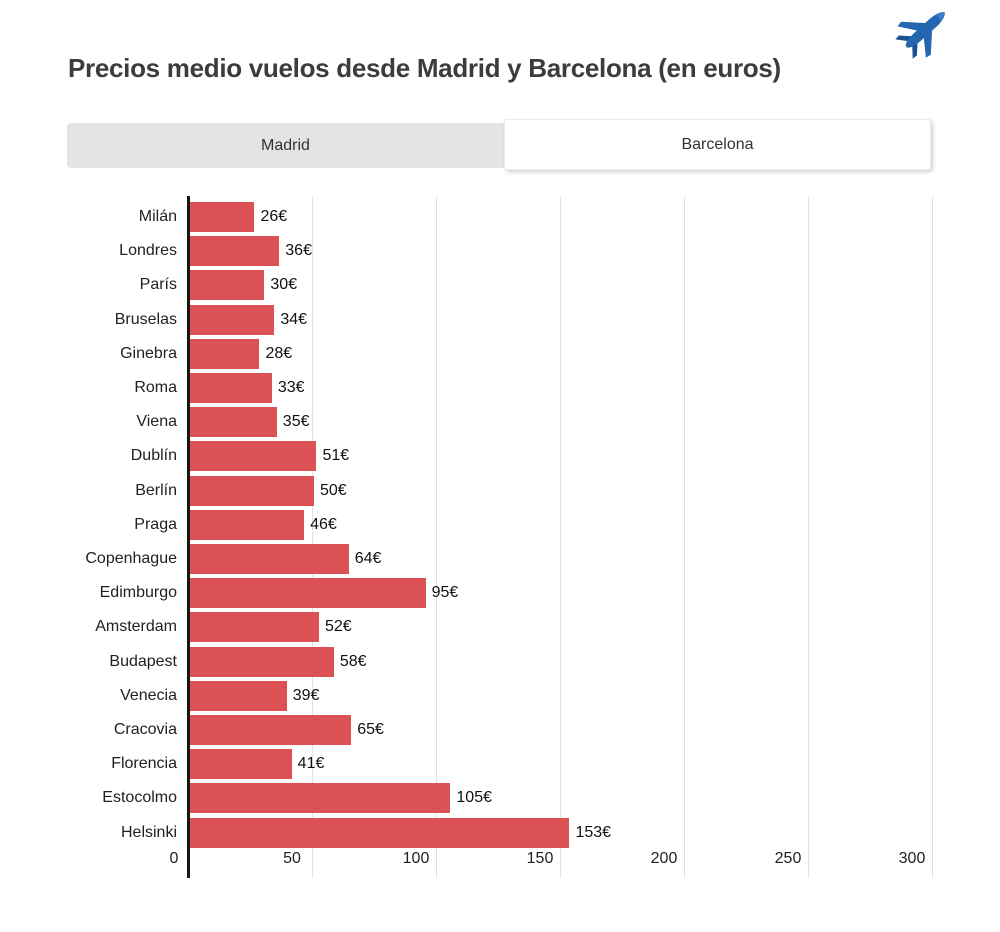 The height and width of the screenshot is (932, 1000). I want to click on category-label: Viena, so click(156, 422).